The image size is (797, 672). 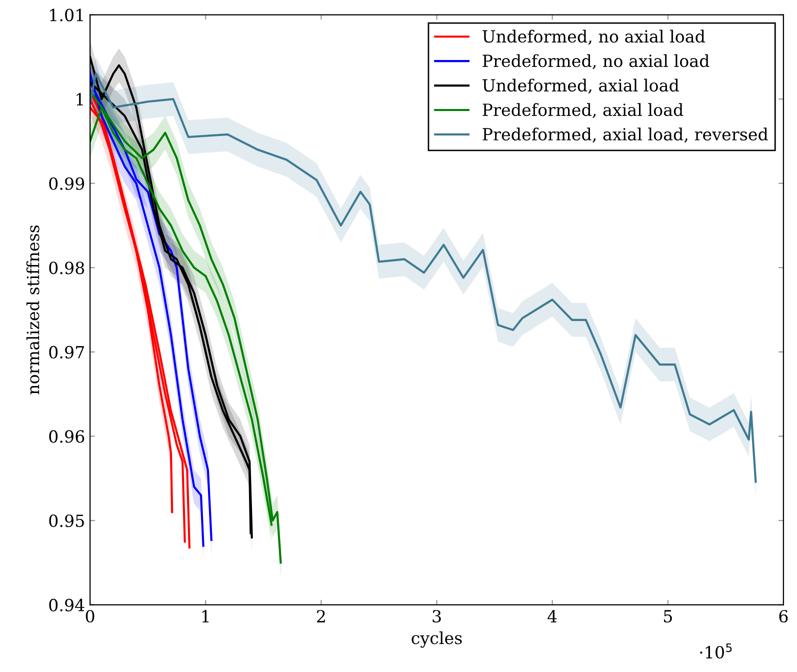 What do you see at coordinates (90, 616) in the screenshot?
I see `x-tick-label: 0` at bounding box center [90, 616].